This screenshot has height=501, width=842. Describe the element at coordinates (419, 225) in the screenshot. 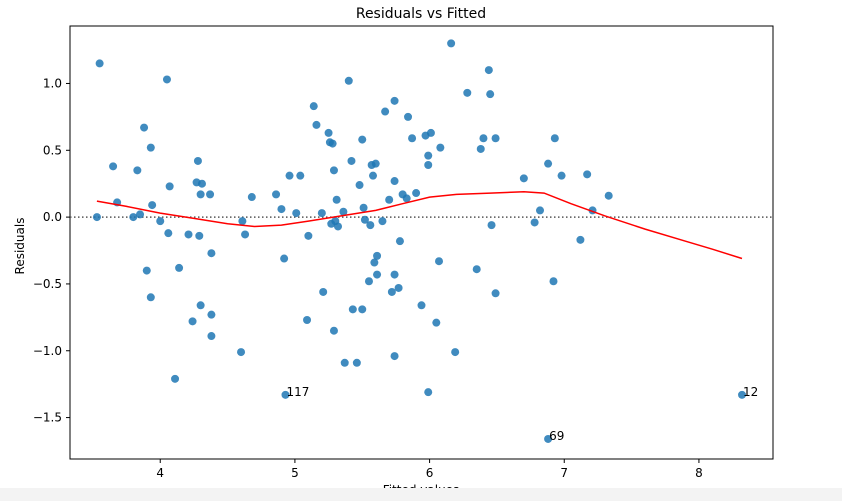

I see `lowess-curve` at that location.